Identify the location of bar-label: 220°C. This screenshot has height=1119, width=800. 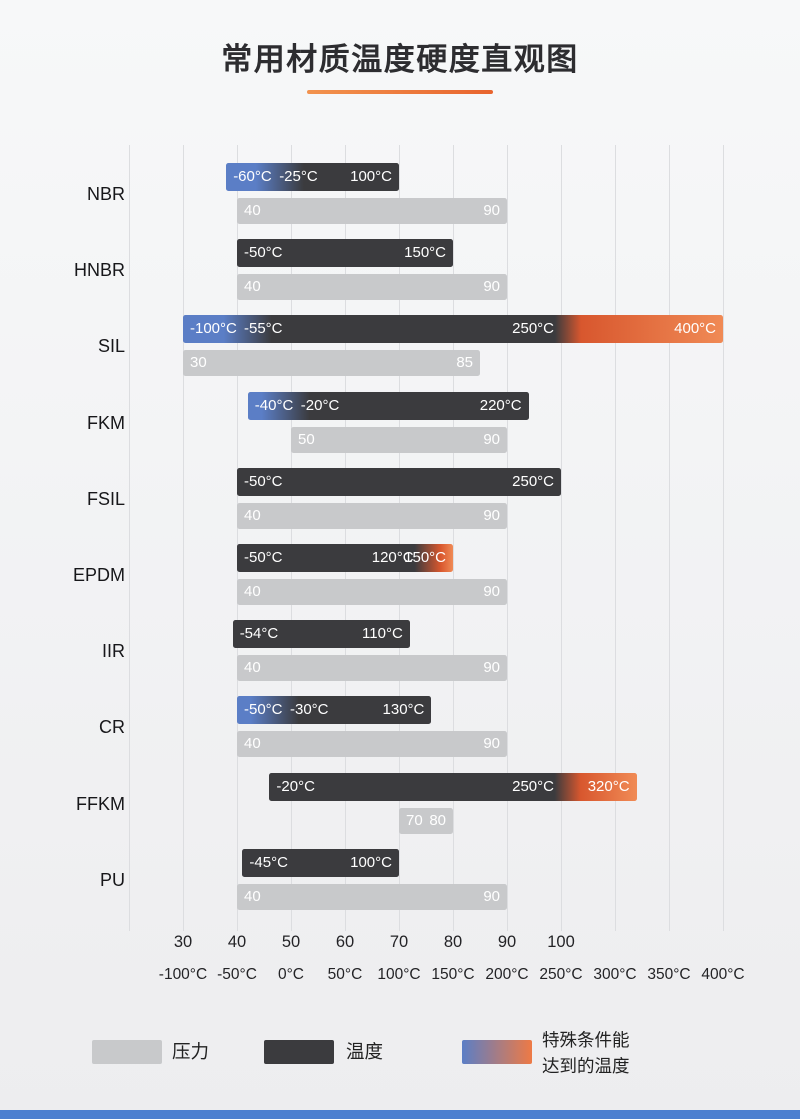
(500, 405).